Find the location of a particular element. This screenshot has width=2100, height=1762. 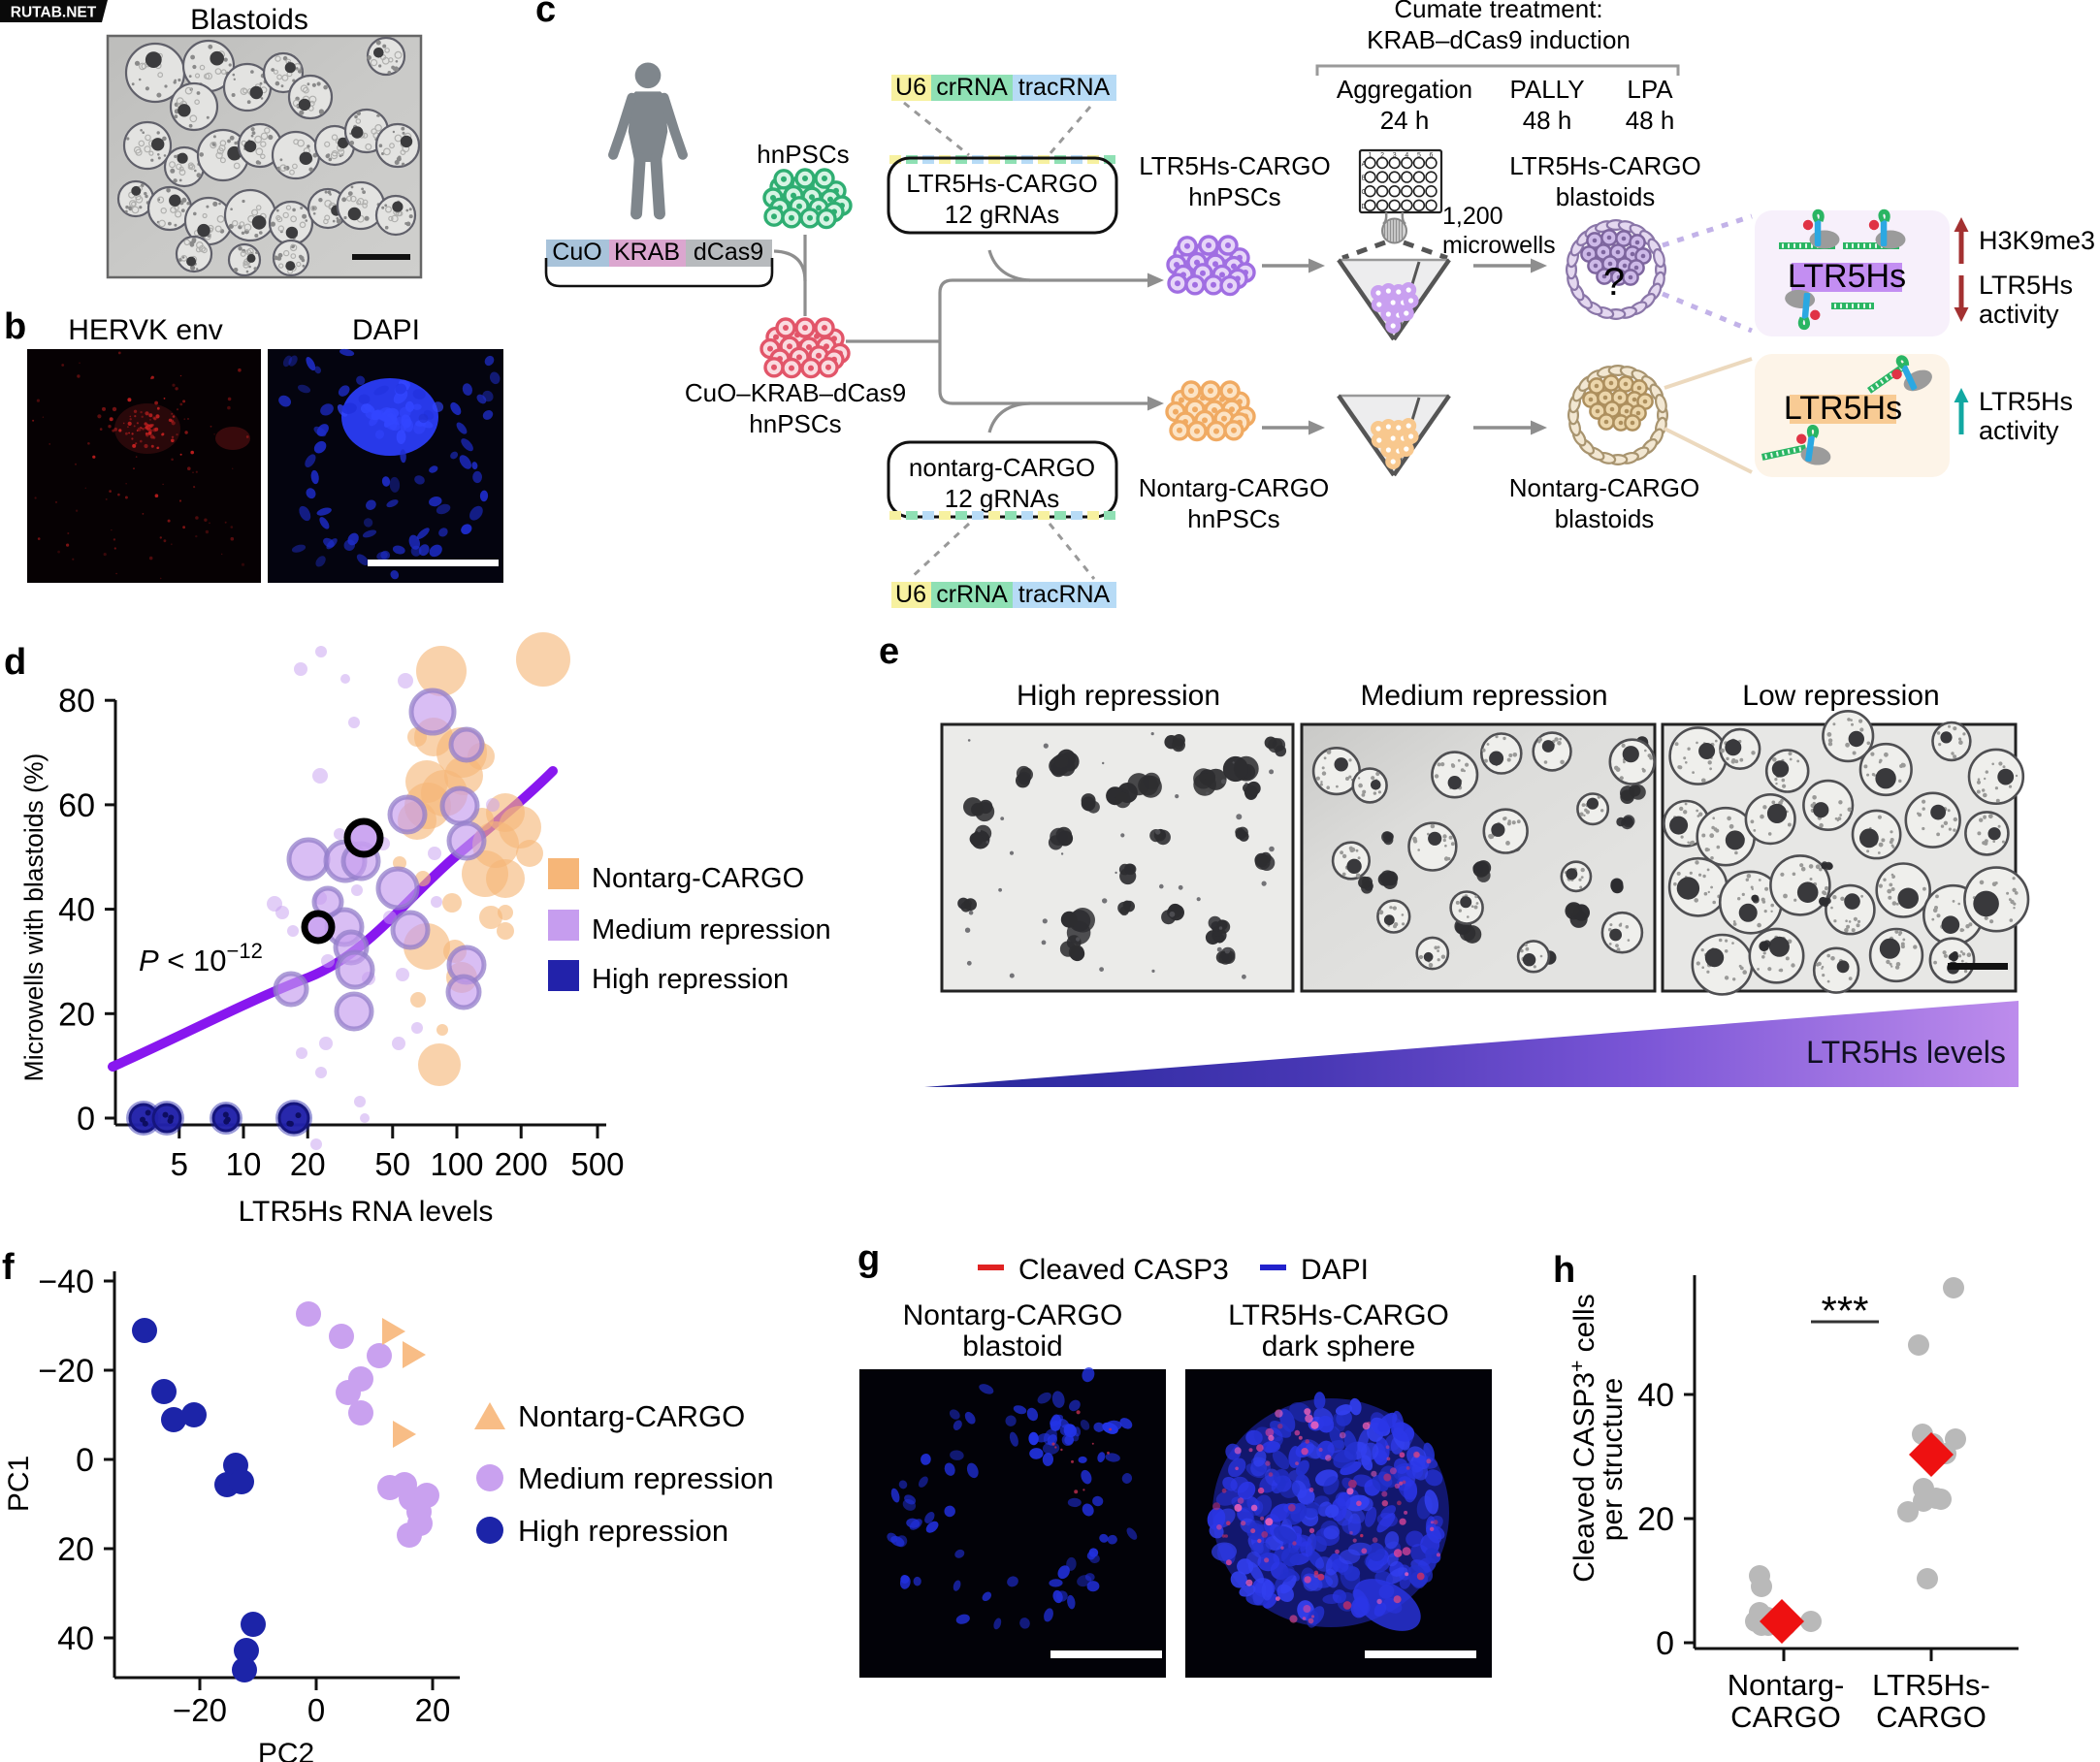

svg-text: b is located at coordinates (15, 327).